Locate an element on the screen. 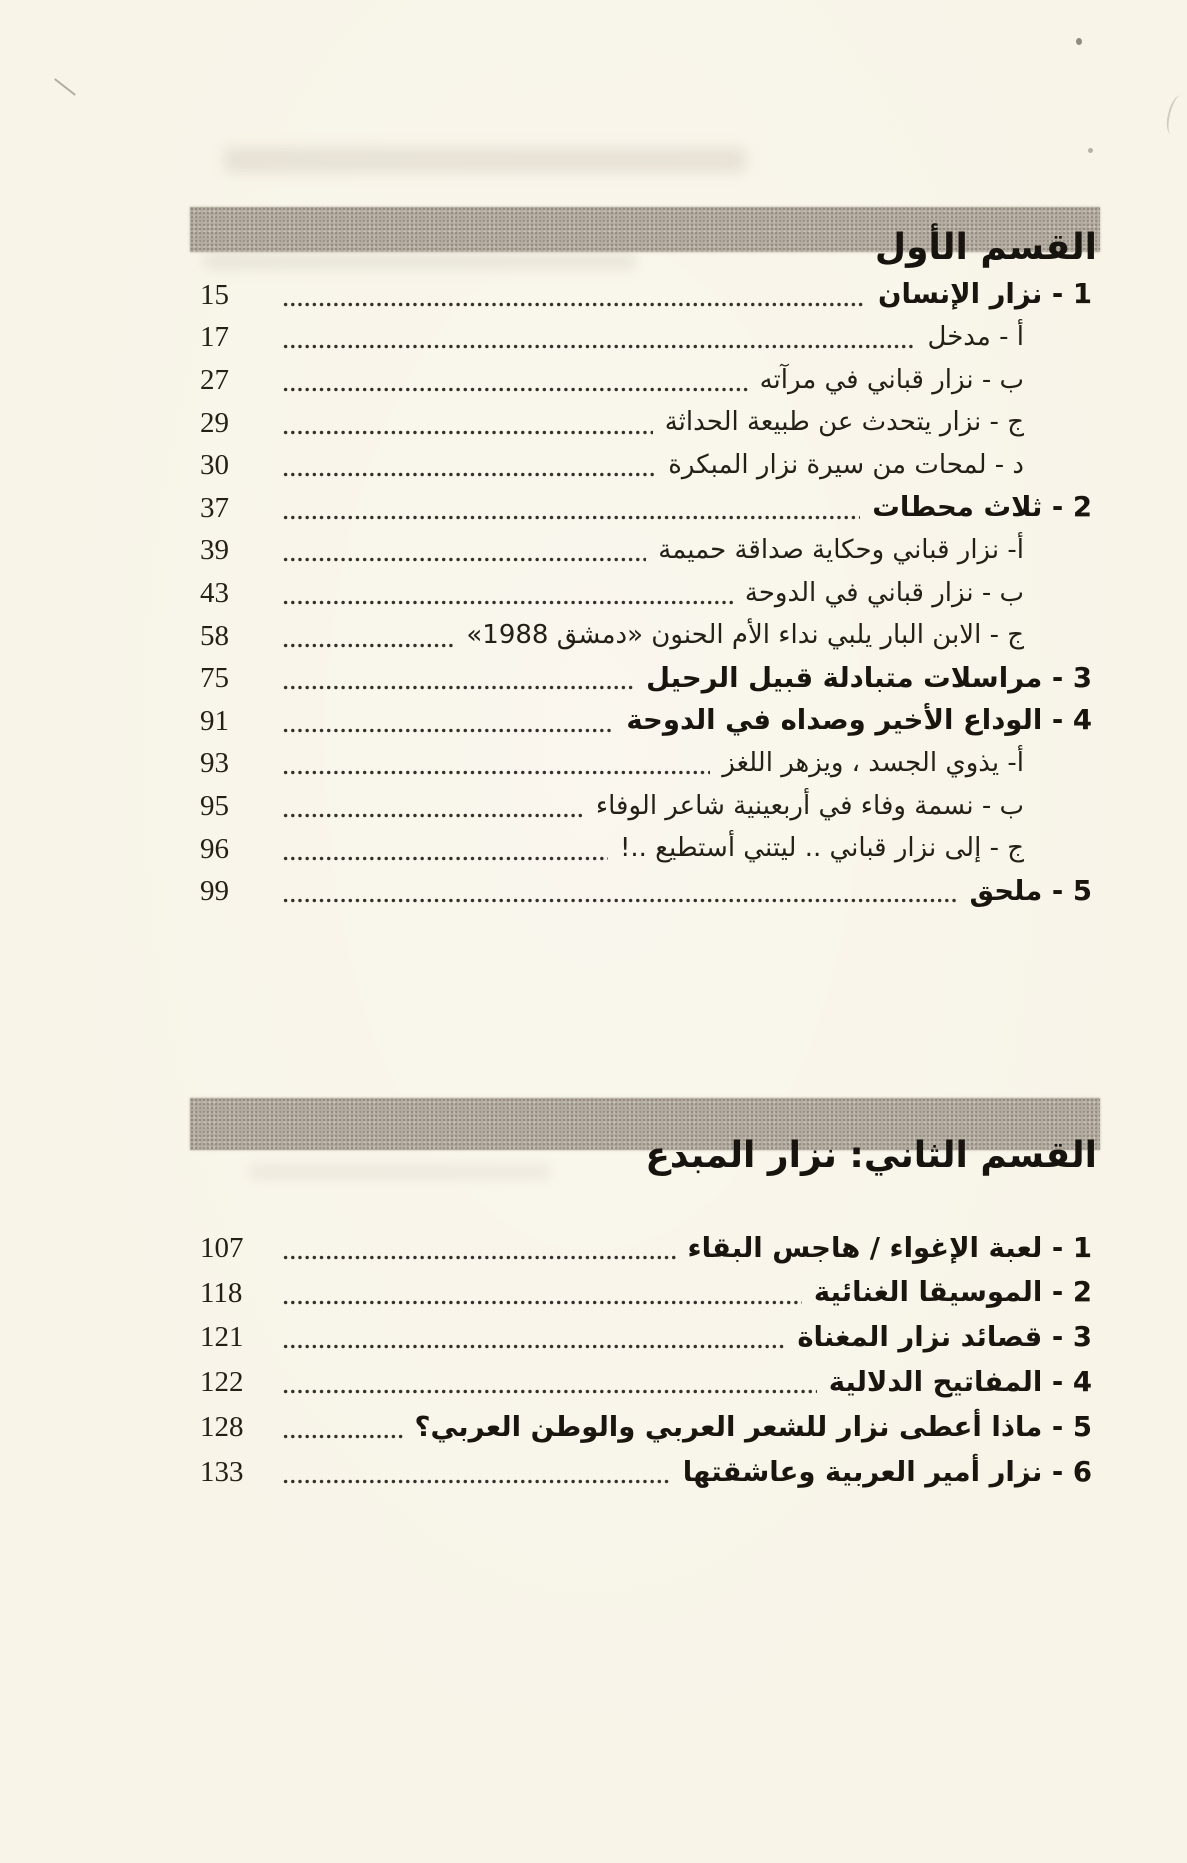 The height and width of the screenshot is (1863, 1187). toc-entry-page-number: 122 is located at coordinates (222, 1382).